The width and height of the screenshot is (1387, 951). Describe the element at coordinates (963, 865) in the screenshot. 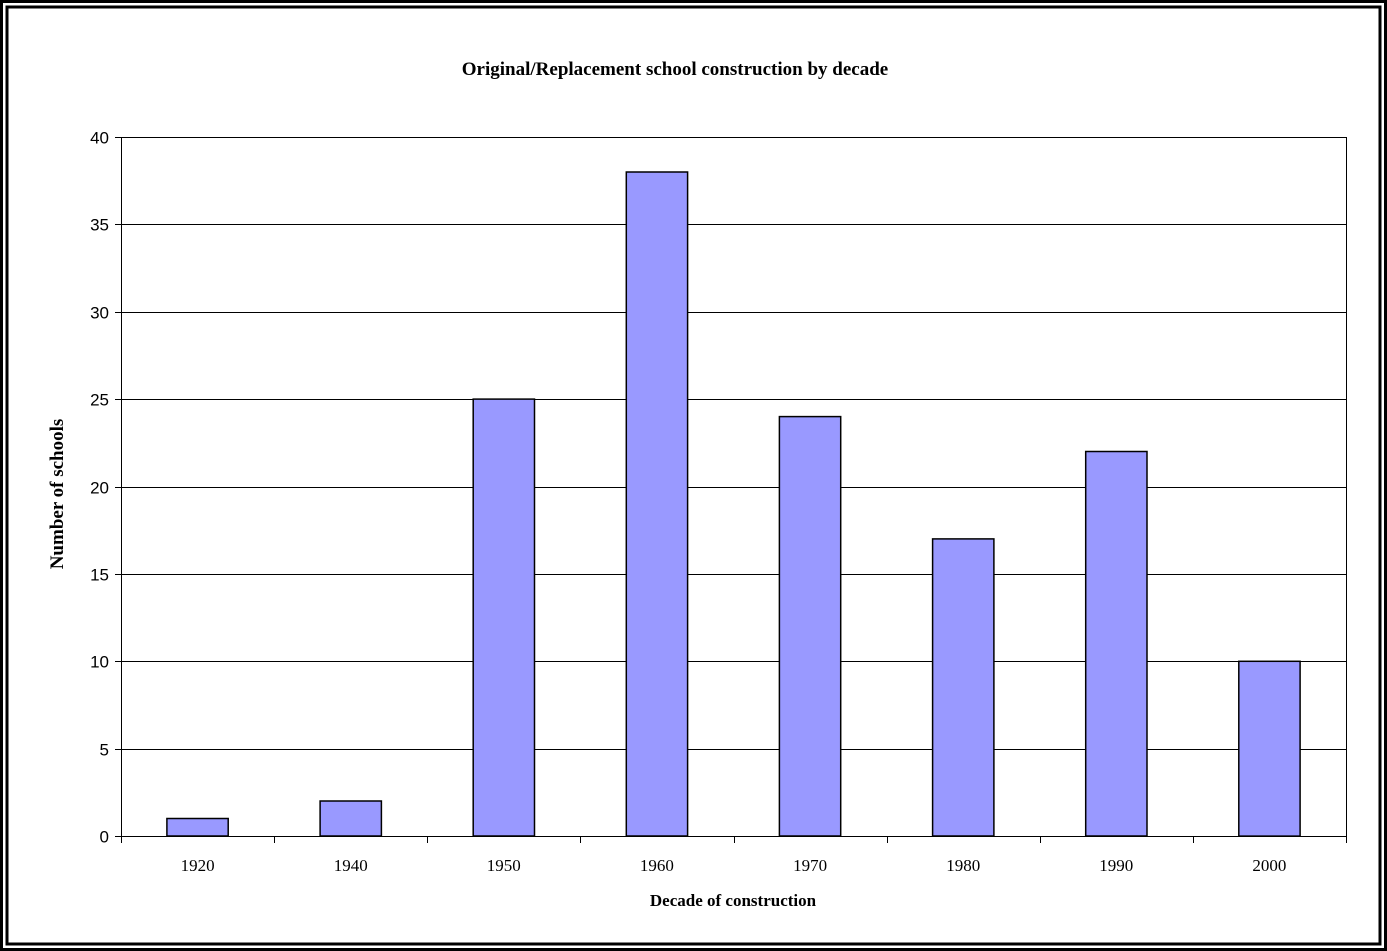

I see `x-tick-label: 1980` at that location.